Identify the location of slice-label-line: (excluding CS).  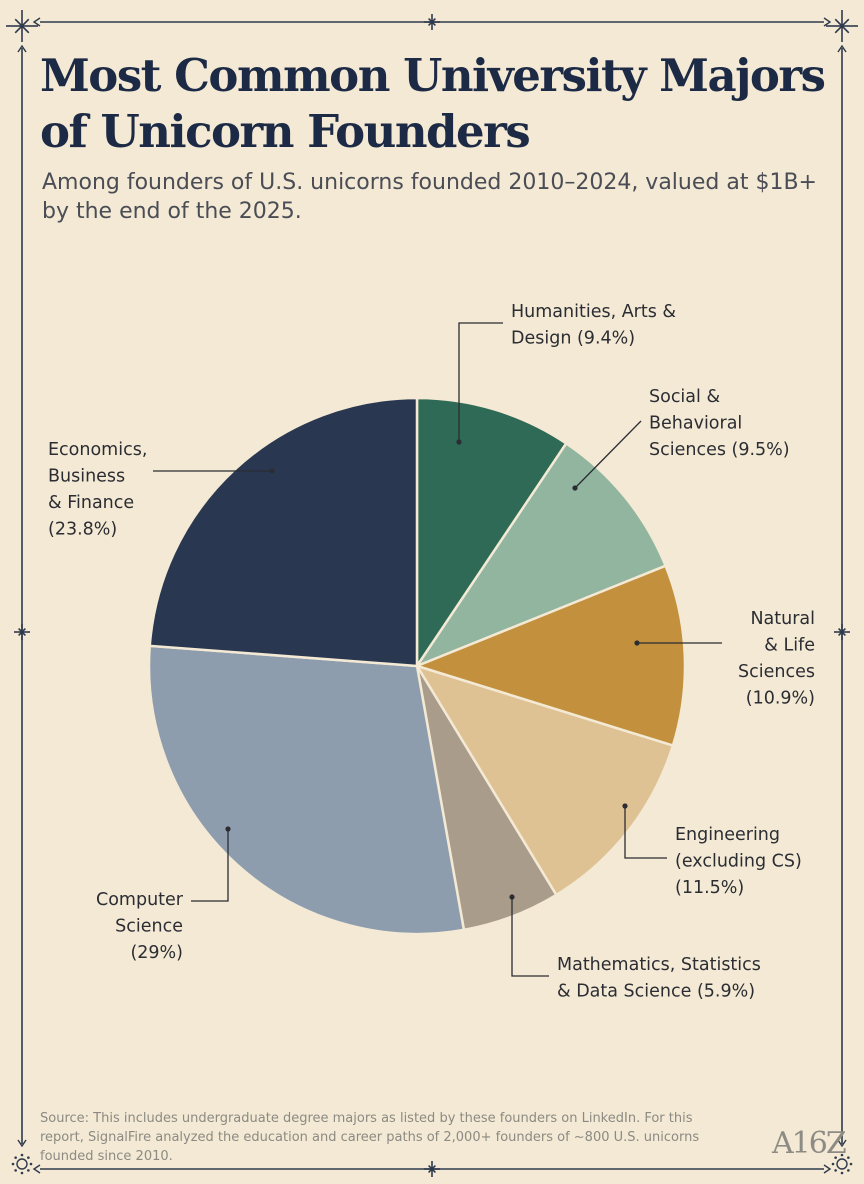
(738, 862).